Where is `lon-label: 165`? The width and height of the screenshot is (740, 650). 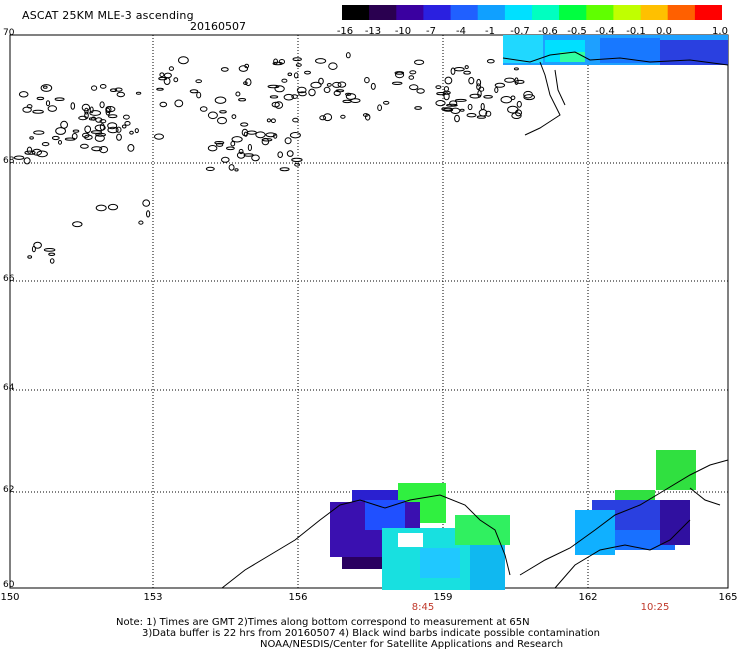
lon-label: 165 is located at coordinates (728, 597).